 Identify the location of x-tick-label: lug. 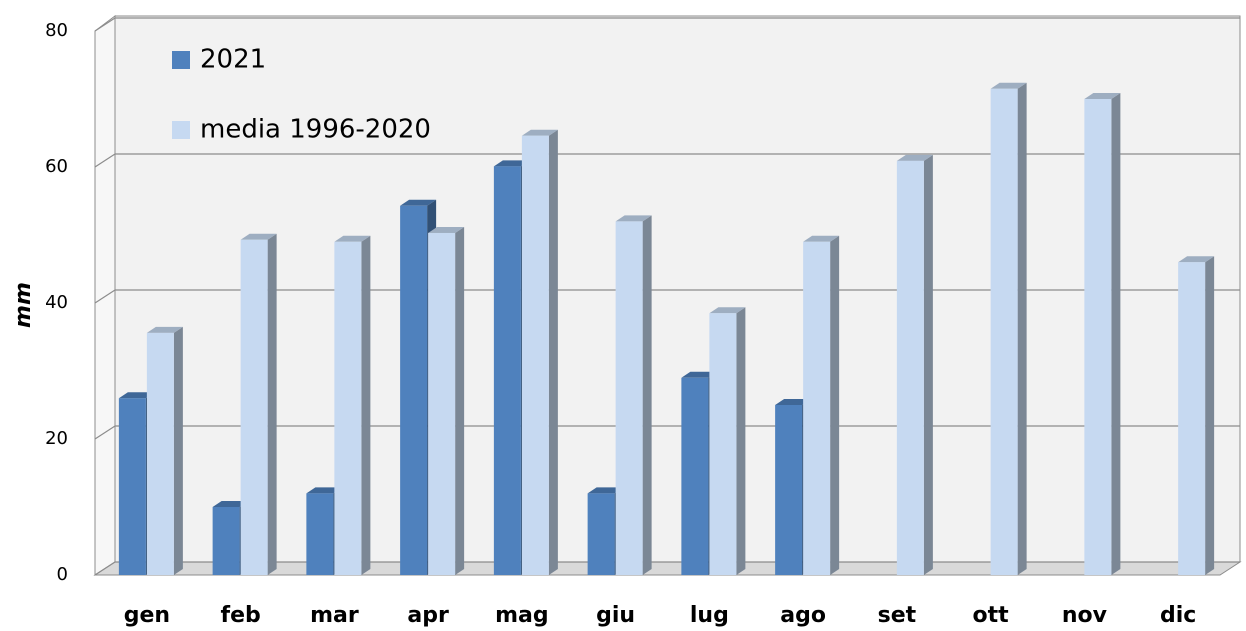
(709, 615).